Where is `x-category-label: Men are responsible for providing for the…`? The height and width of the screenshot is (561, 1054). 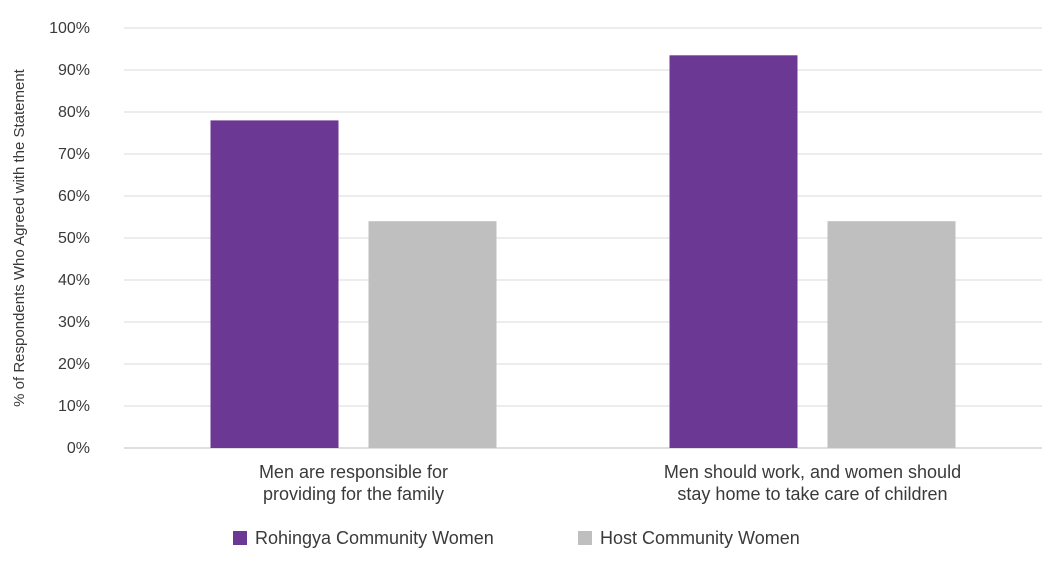
x-category-label: Men are responsible for providing for the… is located at coordinates (353, 483).